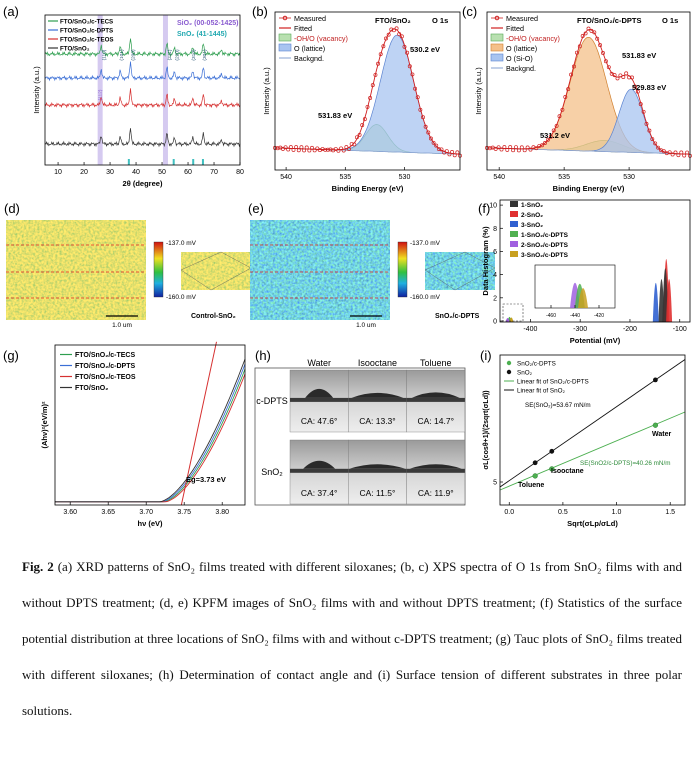 The width and height of the screenshot is (700, 771). I want to click on surface-3d-edge, so click(460, 271).